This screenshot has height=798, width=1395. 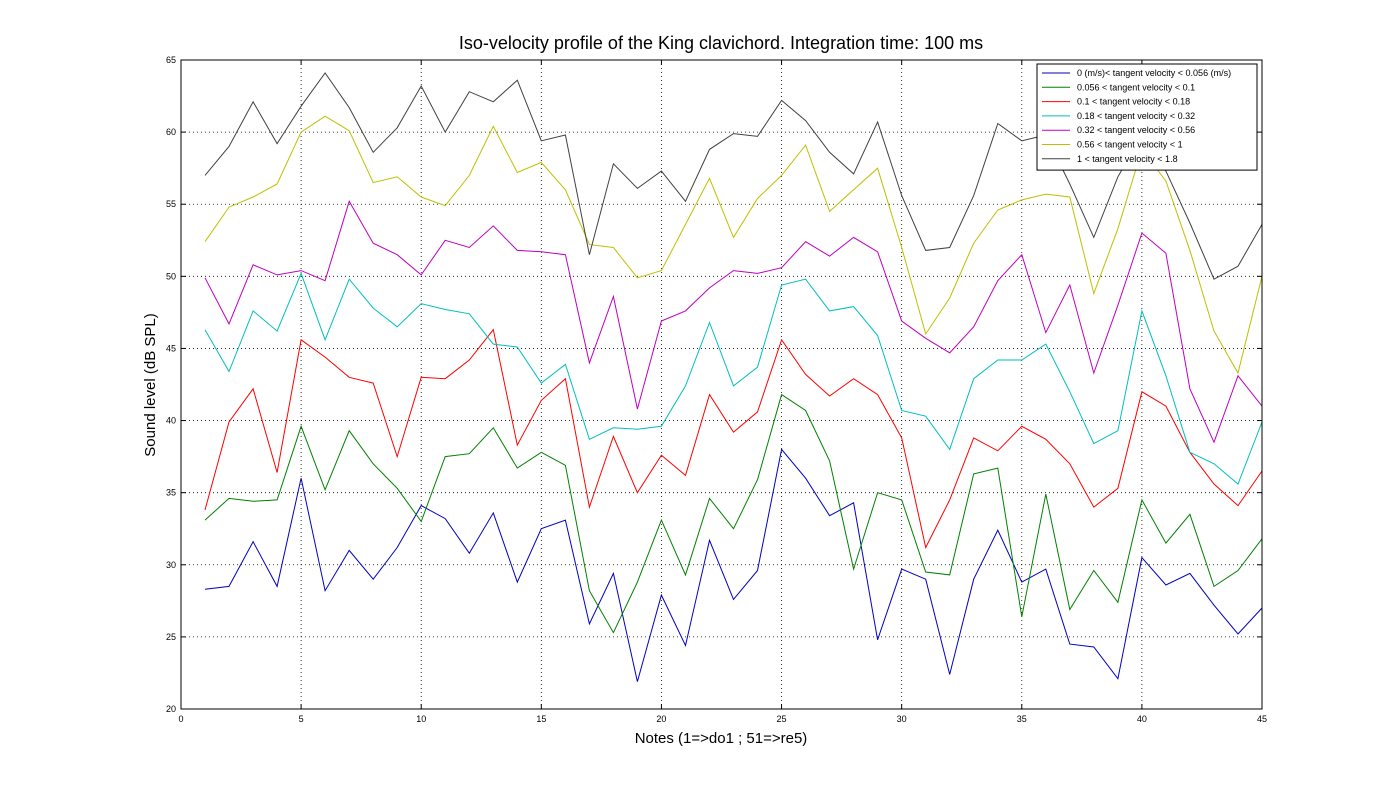 What do you see at coordinates (150, 384) in the screenshot?
I see `y-axis-label: Sound level (dB SPL)` at bounding box center [150, 384].